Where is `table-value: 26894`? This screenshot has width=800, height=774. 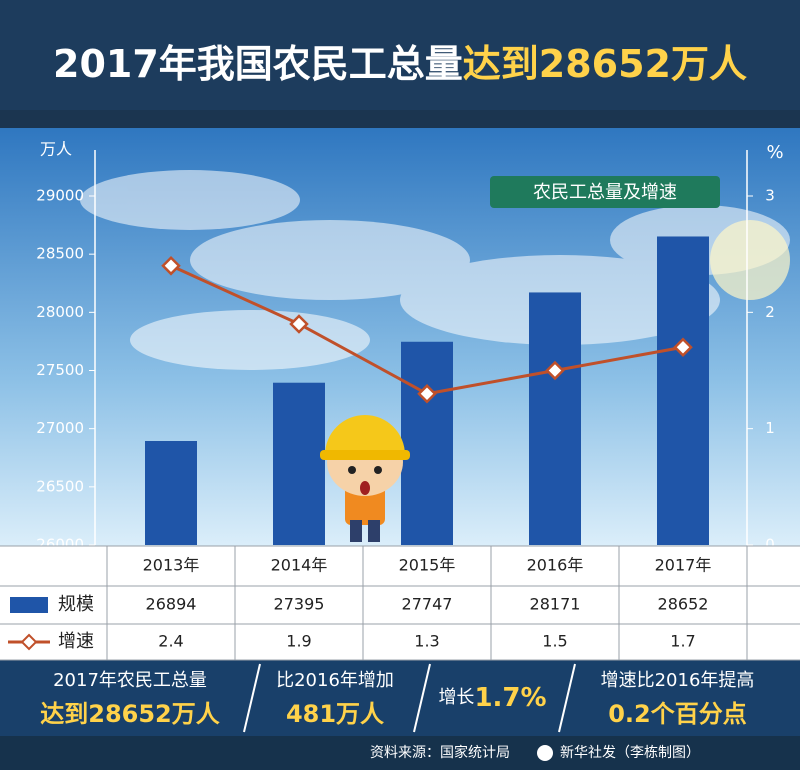 table-value: 26894 is located at coordinates (171, 604).